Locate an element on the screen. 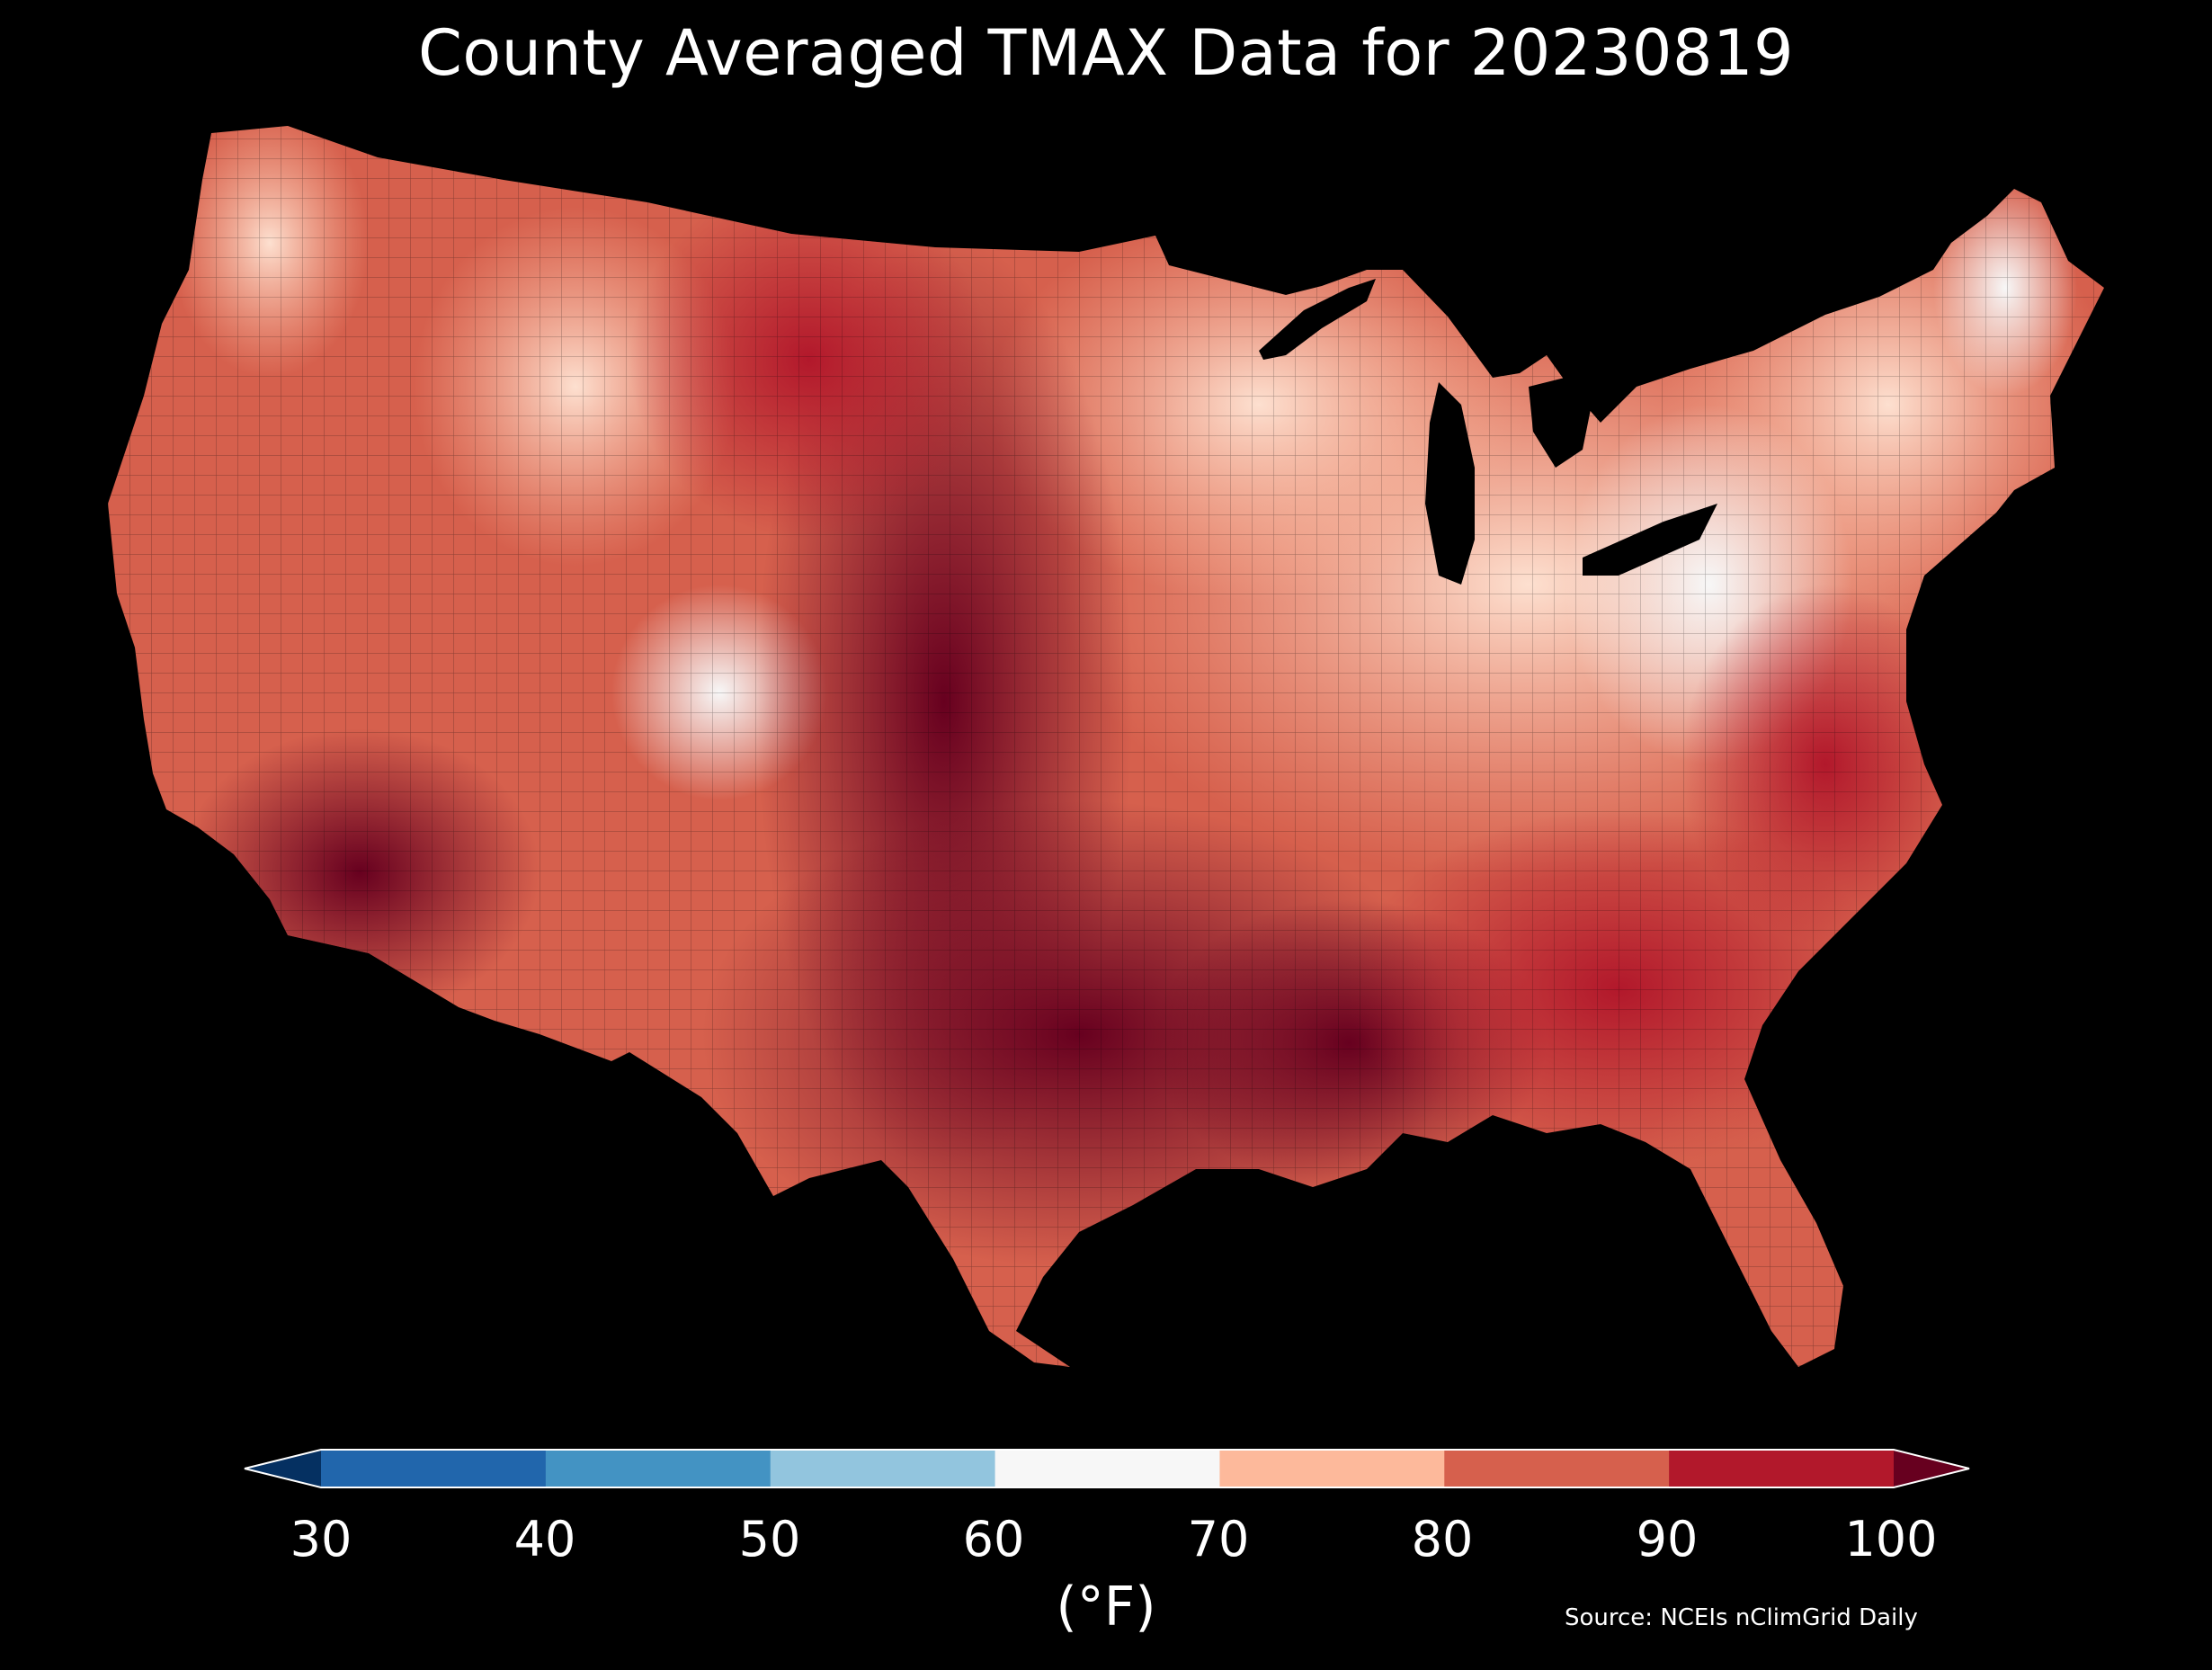 Image resolution: width=2212 pixels, height=1670 pixels. colorbar-extend-high is located at coordinates (1931, 1469).